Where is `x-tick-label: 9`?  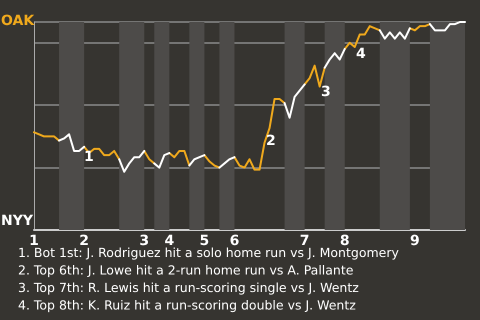 x-tick-label: 9 is located at coordinates (415, 241).